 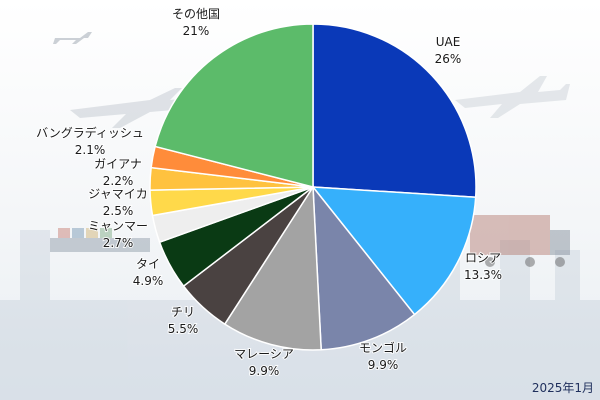 What do you see at coordinates (90, 132) in the screenshot?
I see `slice-label: バングラディッシュ` at bounding box center [90, 132].